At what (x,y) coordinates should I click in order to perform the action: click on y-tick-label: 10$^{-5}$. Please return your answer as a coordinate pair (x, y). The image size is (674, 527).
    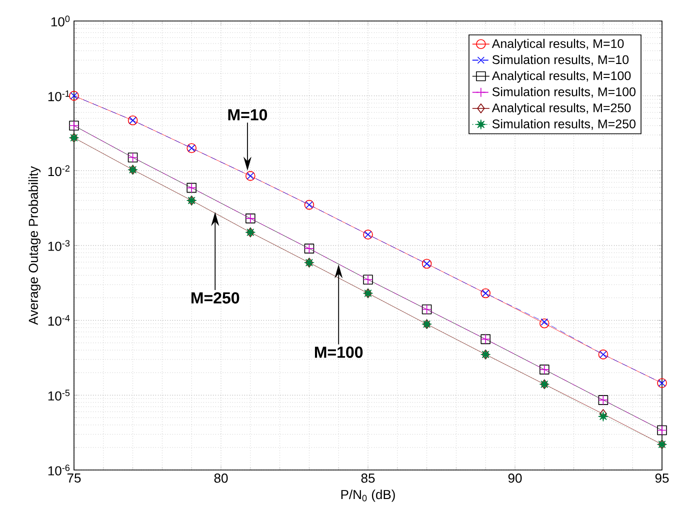
    Looking at the image, I should click on (59, 395).